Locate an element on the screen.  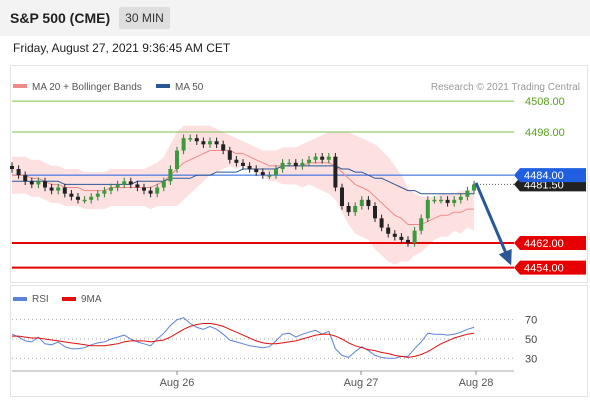
ma20-line is located at coordinates (243, 187).